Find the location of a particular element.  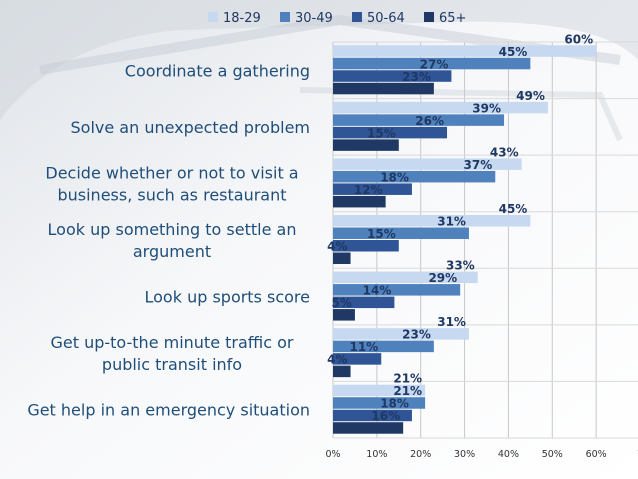

value-label: 37% is located at coordinates (478, 165).